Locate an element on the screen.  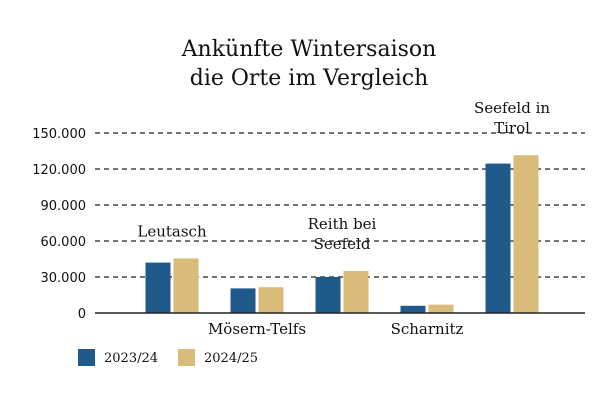
chart-title-line-1: Ankünfte Wintersaison is located at coordinates (309, 49).